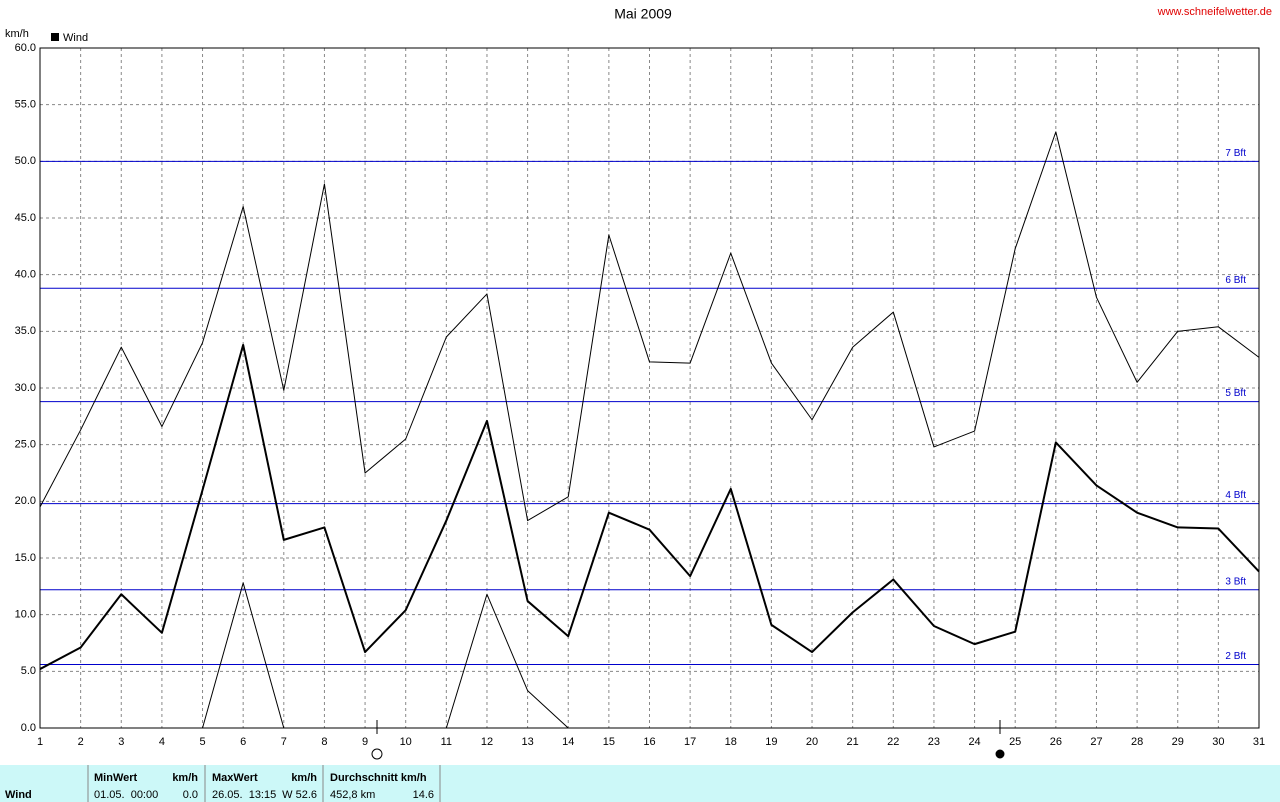 This screenshot has width=1280, height=802. What do you see at coordinates (299, 795) in the screenshot?
I see `summary-cell: W 52.6` at bounding box center [299, 795].